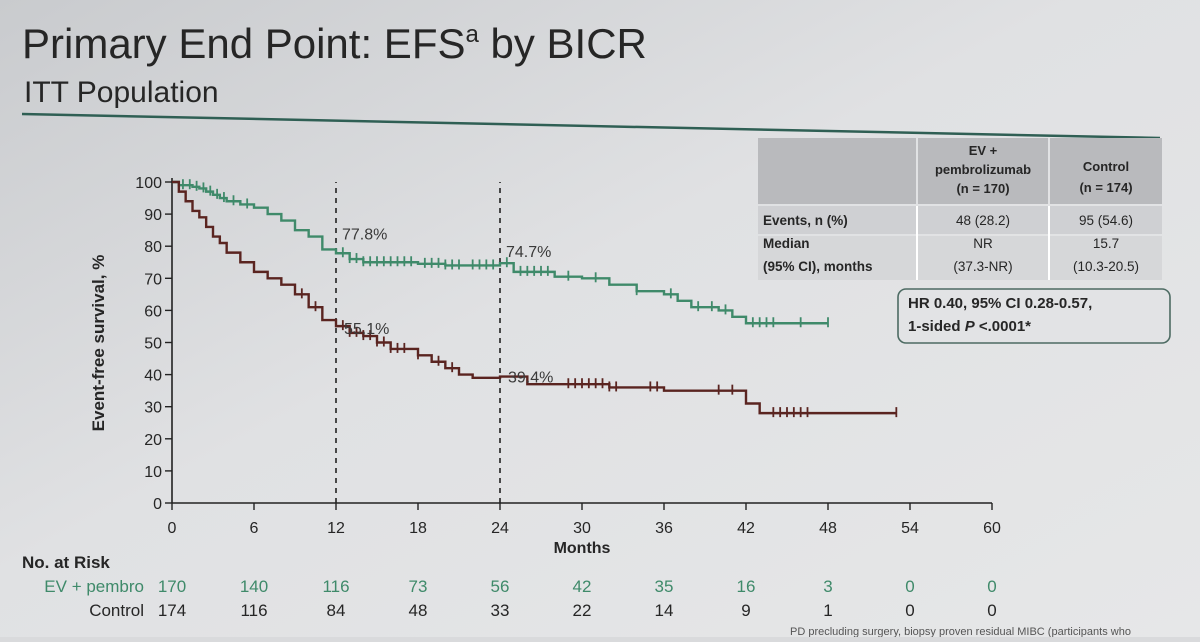 This screenshot has height=642, width=1200. What do you see at coordinates (582, 528) in the screenshot?
I see `x-tick-label: 30` at bounding box center [582, 528].